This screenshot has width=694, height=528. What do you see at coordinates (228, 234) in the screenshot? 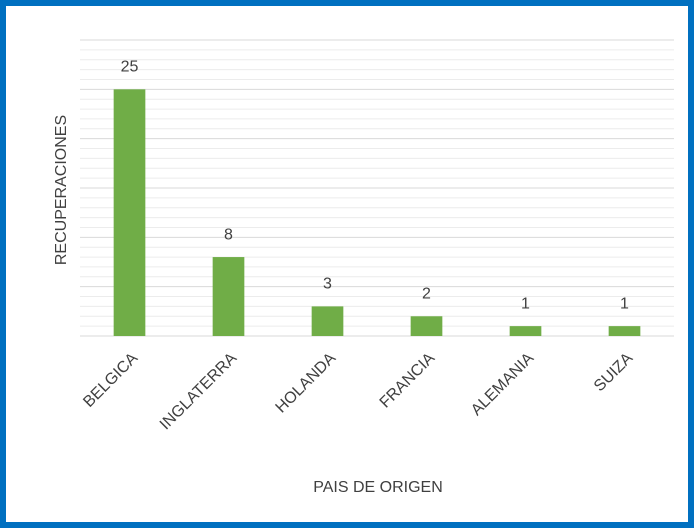
I see `data-label: 8` at bounding box center [228, 234].